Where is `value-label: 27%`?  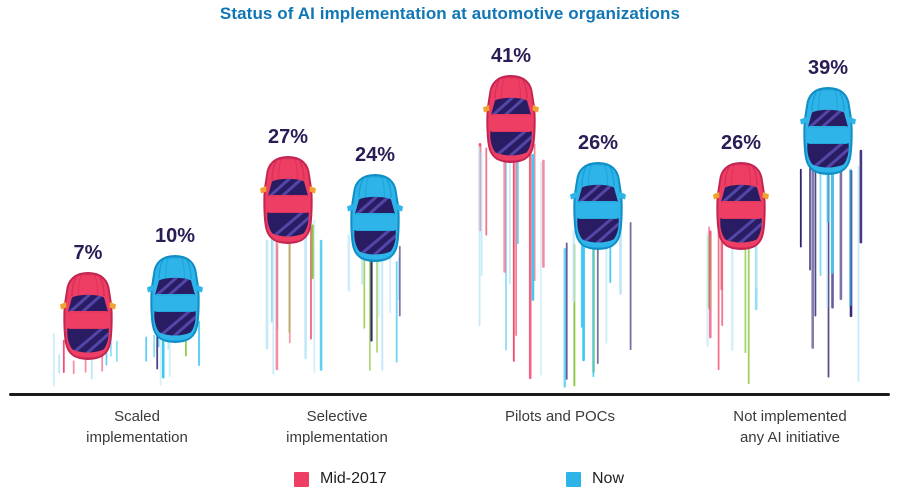
value-label: 27% is located at coordinates (288, 137).